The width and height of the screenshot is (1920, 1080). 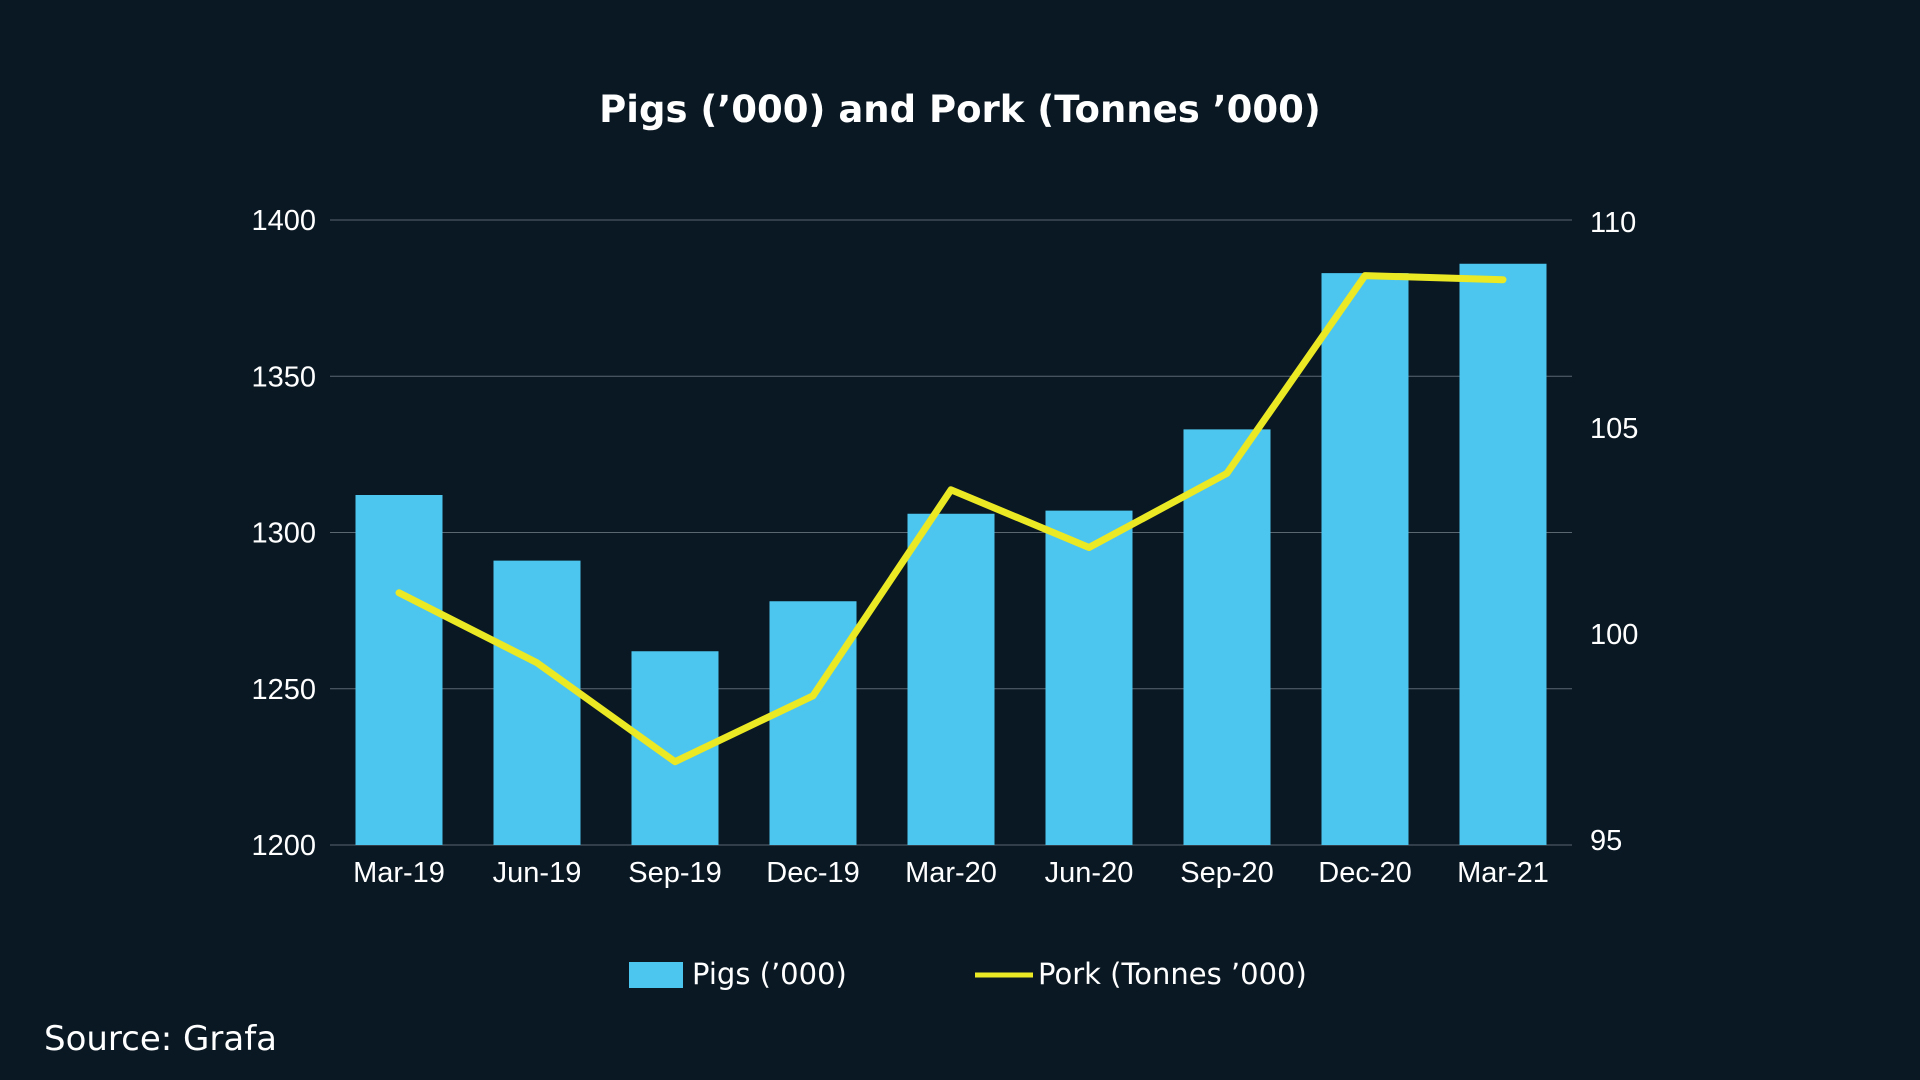 I want to click on x-axis-tick-label: Dec-20, so click(x=1365, y=873).